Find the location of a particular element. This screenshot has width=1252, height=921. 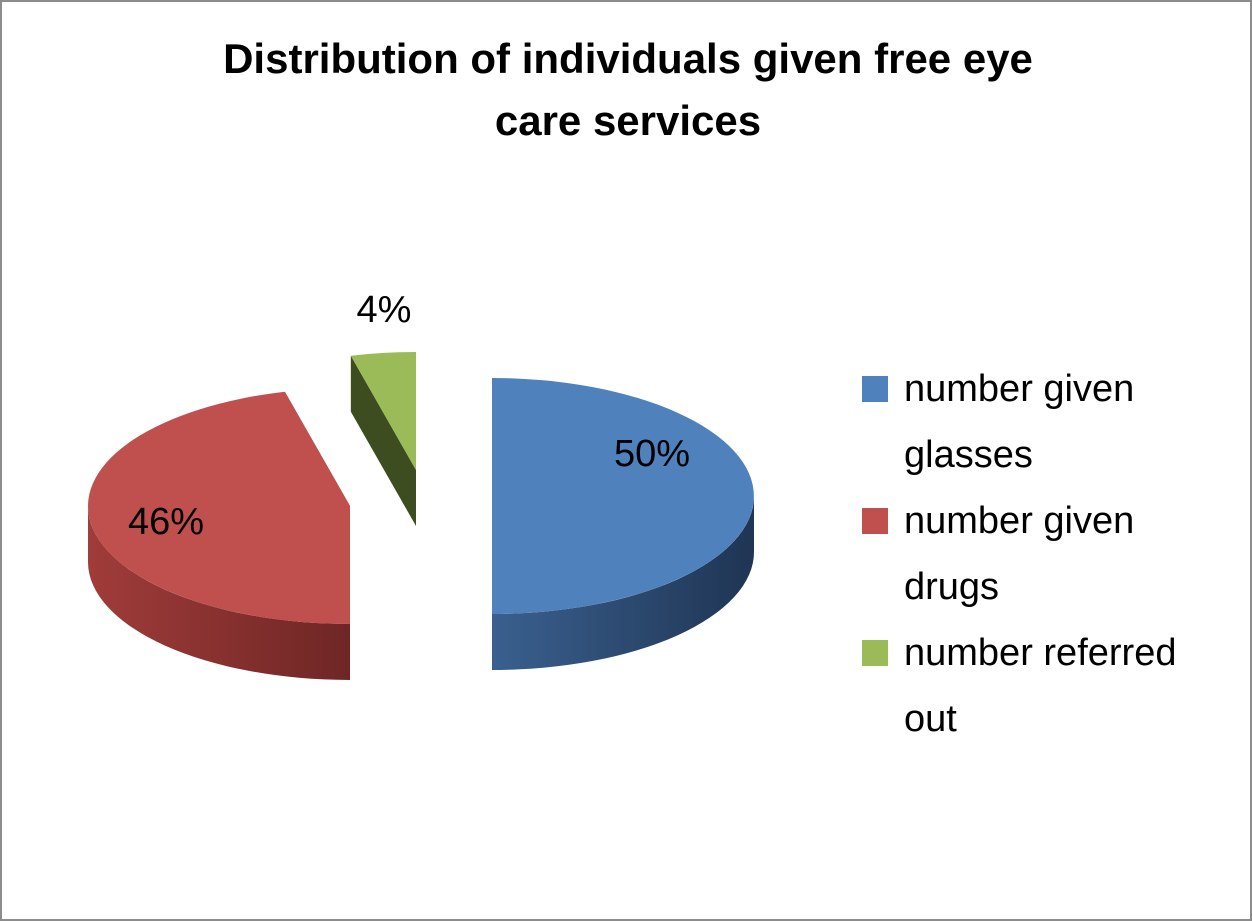

pie-slice-glasses is located at coordinates (623, 524).